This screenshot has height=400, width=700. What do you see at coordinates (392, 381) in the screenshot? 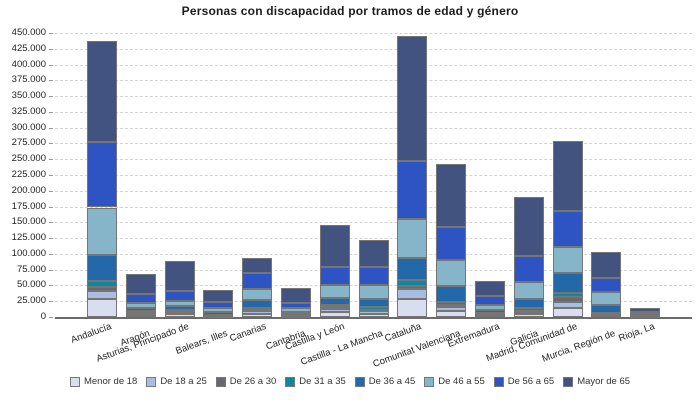
I see `legend-label: De 36 a 45` at bounding box center [392, 381].